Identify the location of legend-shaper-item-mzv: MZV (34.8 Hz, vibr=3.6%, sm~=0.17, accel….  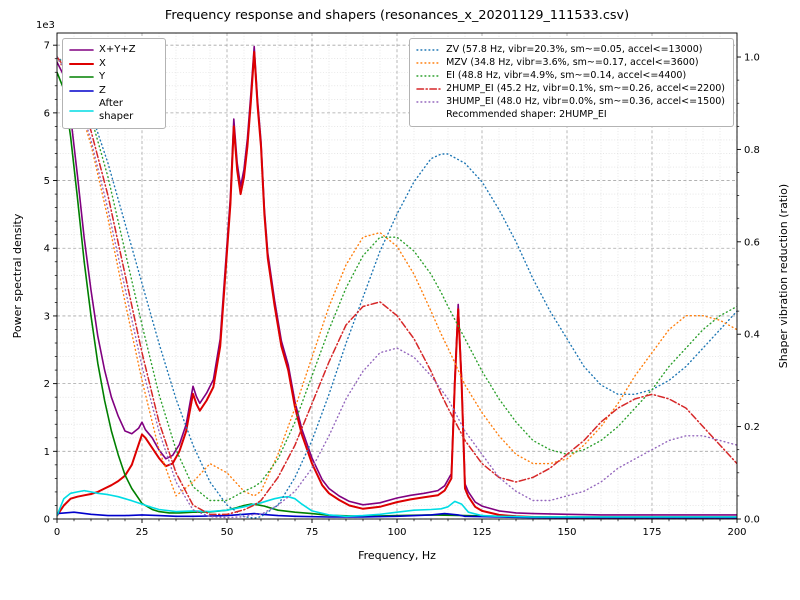
(570, 63).